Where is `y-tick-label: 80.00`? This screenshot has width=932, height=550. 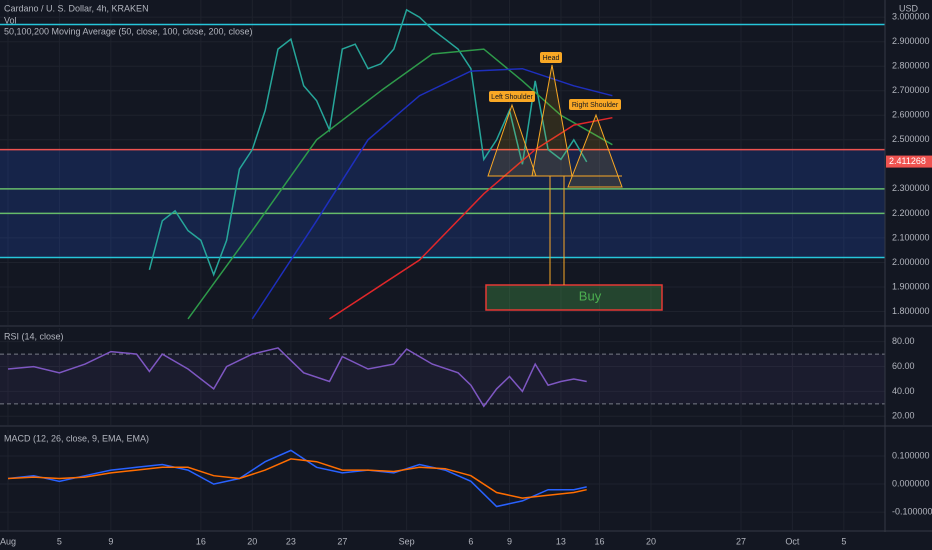 y-tick-label: 80.00 is located at coordinates (903, 341).